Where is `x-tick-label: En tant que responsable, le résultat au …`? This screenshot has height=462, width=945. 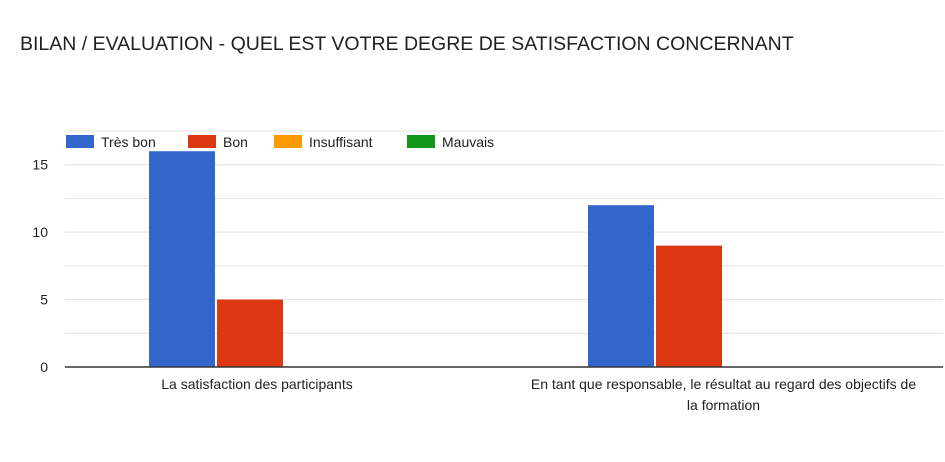 x-tick-label: En tant que responsable, le résultat au … is located at coordinates (723, 384).